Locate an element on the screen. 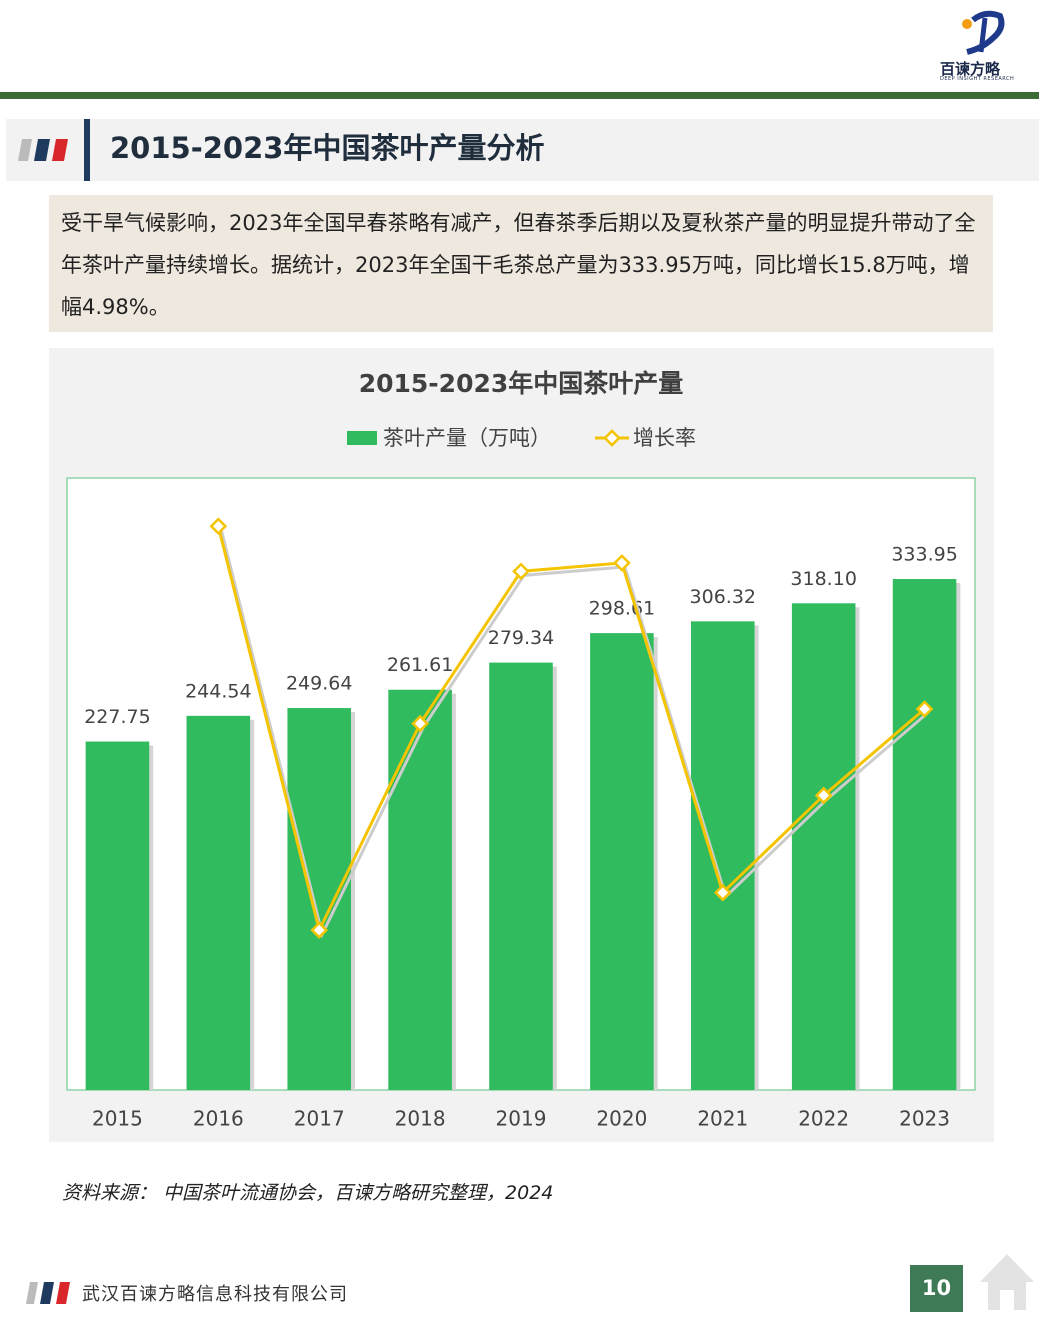  title-accent is located at coordinates (87, 150).